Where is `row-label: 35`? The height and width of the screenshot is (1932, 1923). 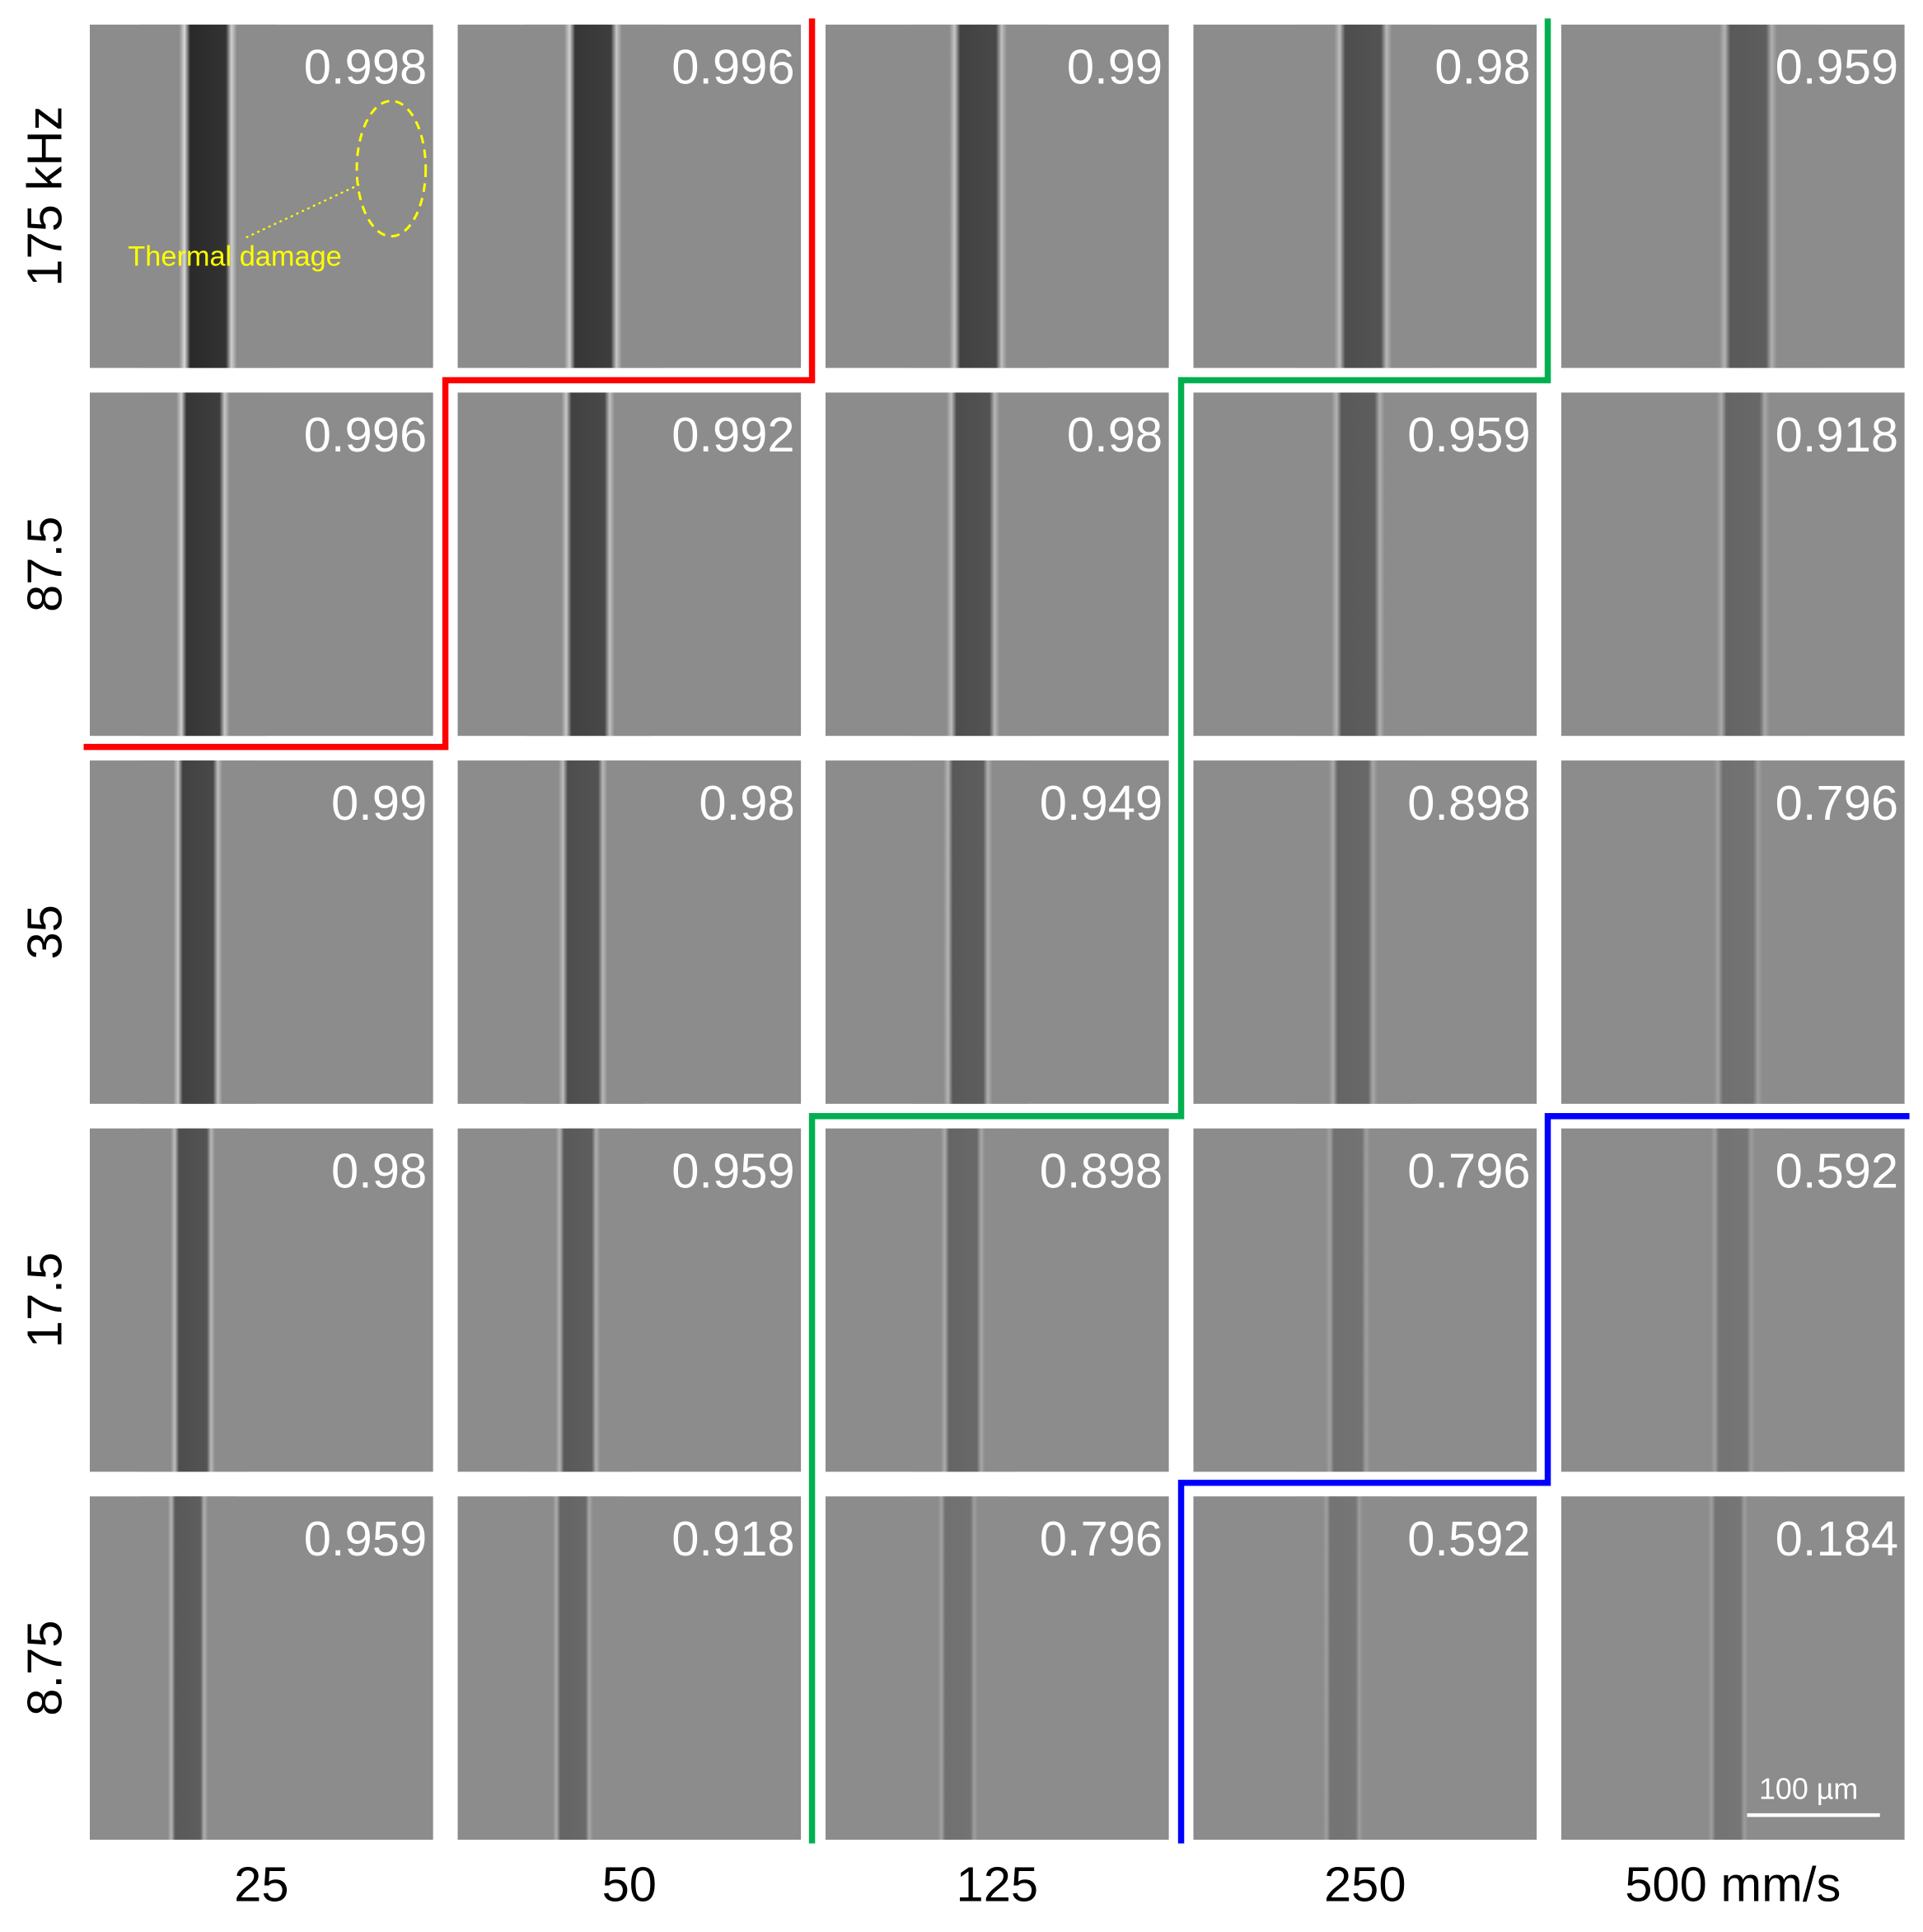 row-label: 35 is located at coordinates (45, 932).